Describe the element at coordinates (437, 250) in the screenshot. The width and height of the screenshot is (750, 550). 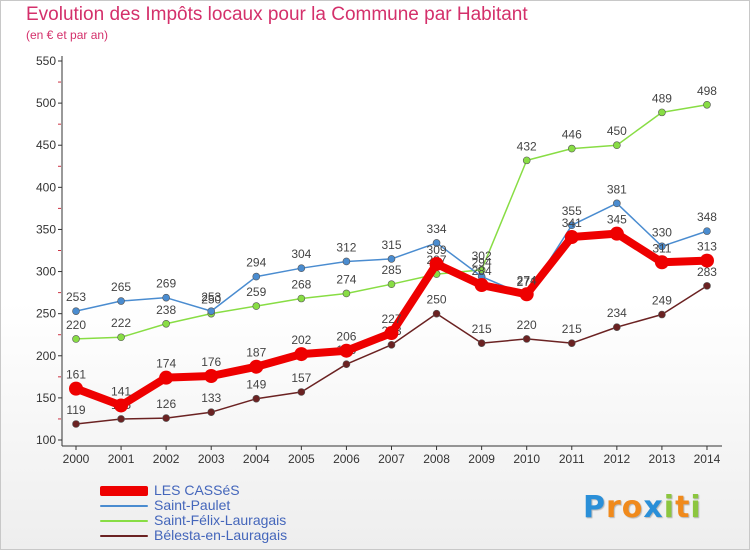
I see `data-label: 309` at that location.